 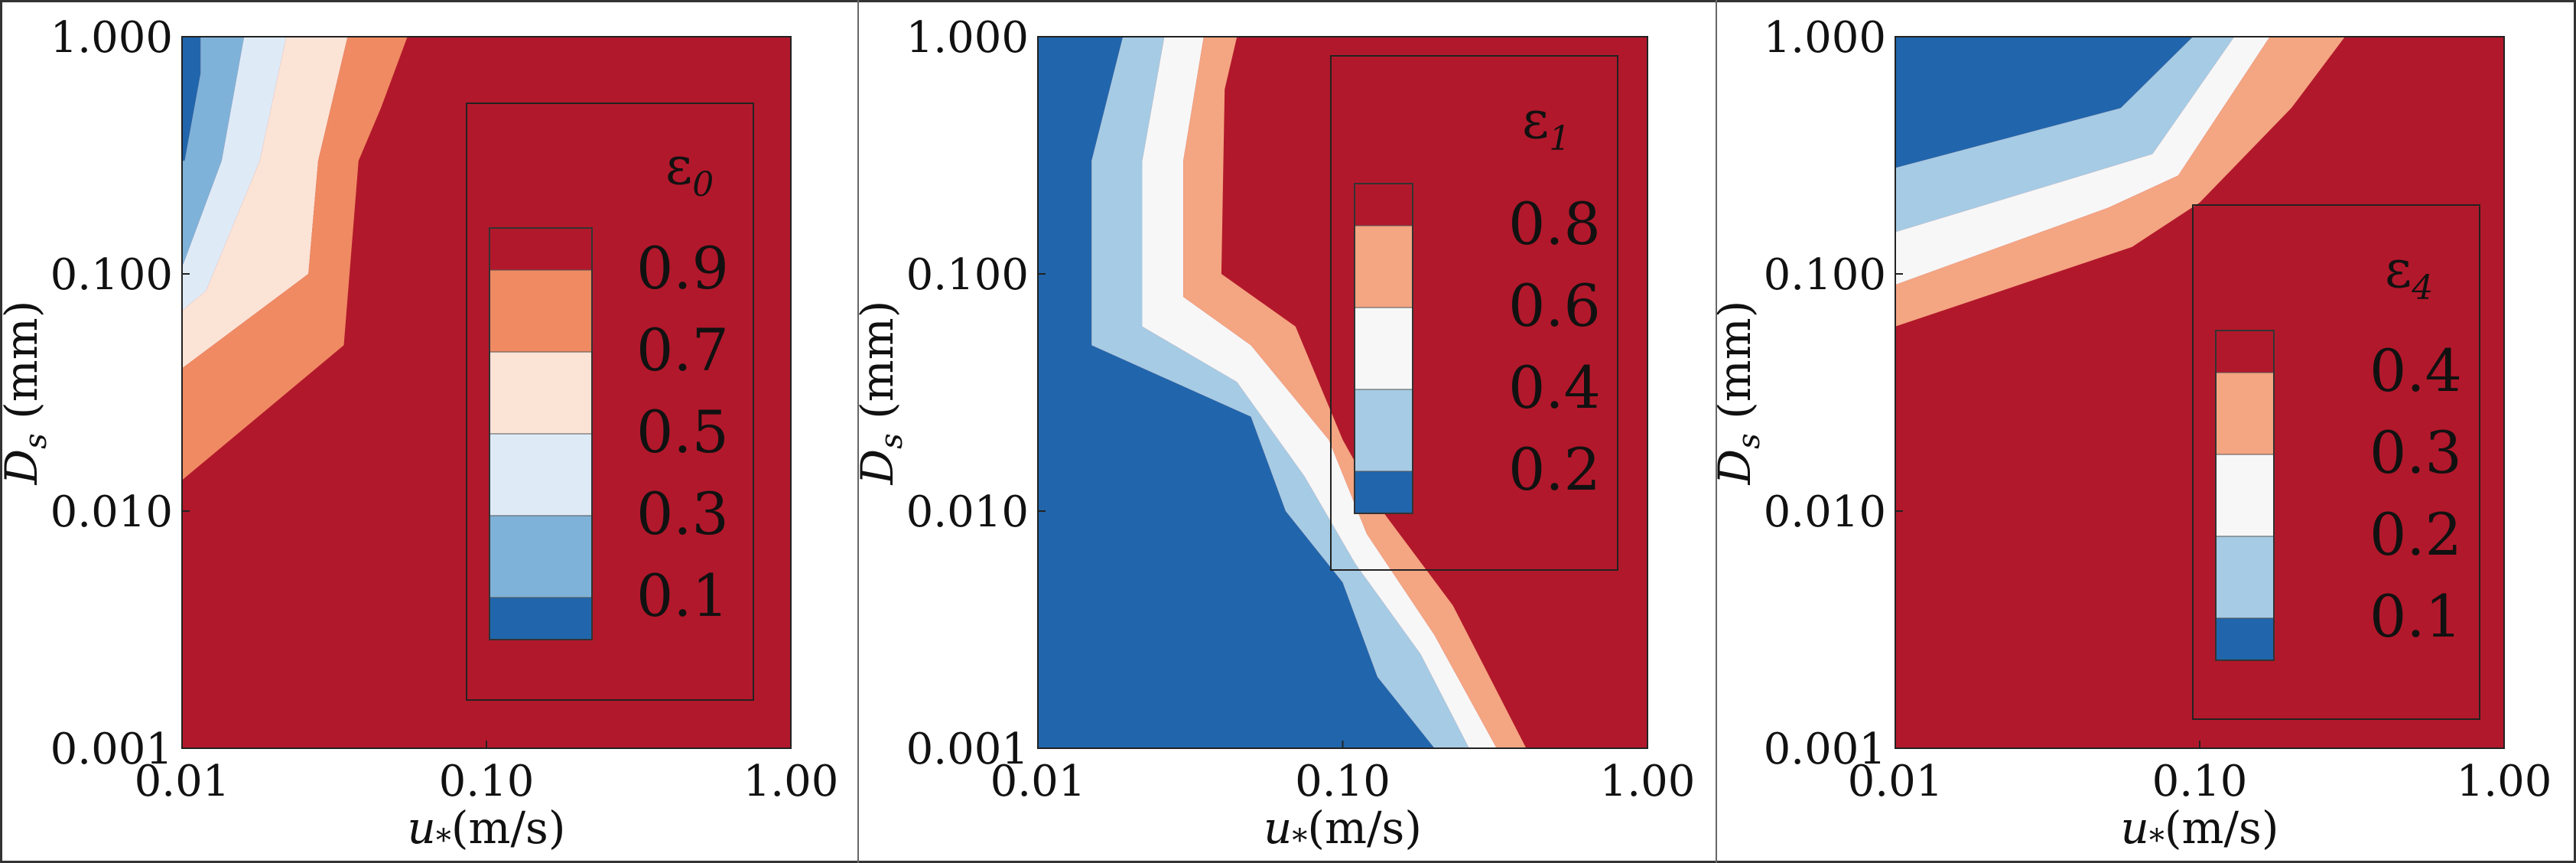 I want to click on legend-label-2: 0.3, so click(x=2415, y=453).